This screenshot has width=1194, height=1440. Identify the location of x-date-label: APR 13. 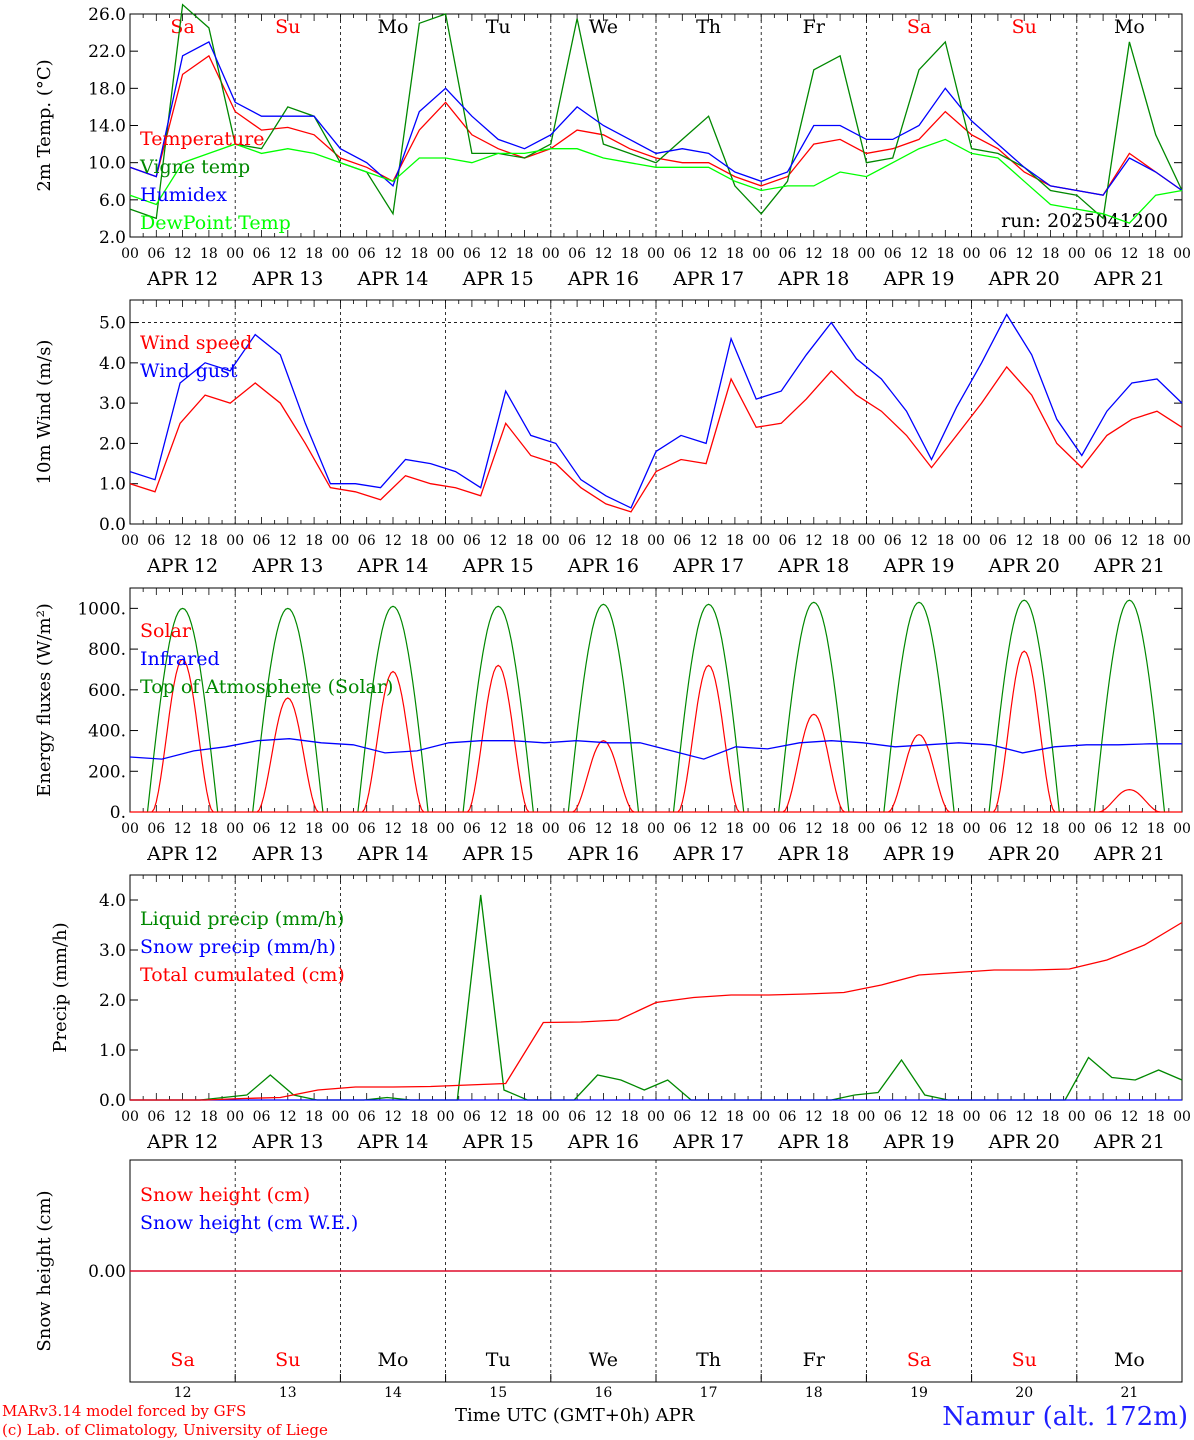
(287, 854).